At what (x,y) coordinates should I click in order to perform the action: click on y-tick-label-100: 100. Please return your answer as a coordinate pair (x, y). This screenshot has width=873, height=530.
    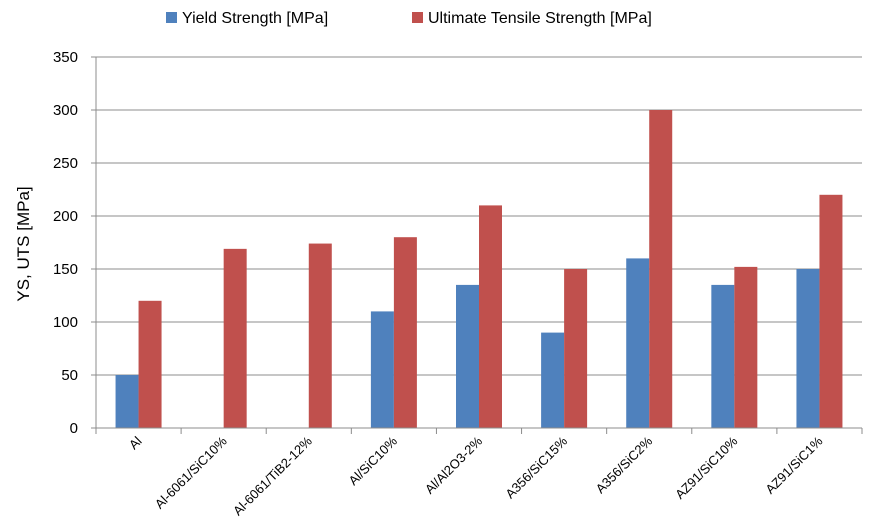
    Looking at the image, I should click on (65, 322).